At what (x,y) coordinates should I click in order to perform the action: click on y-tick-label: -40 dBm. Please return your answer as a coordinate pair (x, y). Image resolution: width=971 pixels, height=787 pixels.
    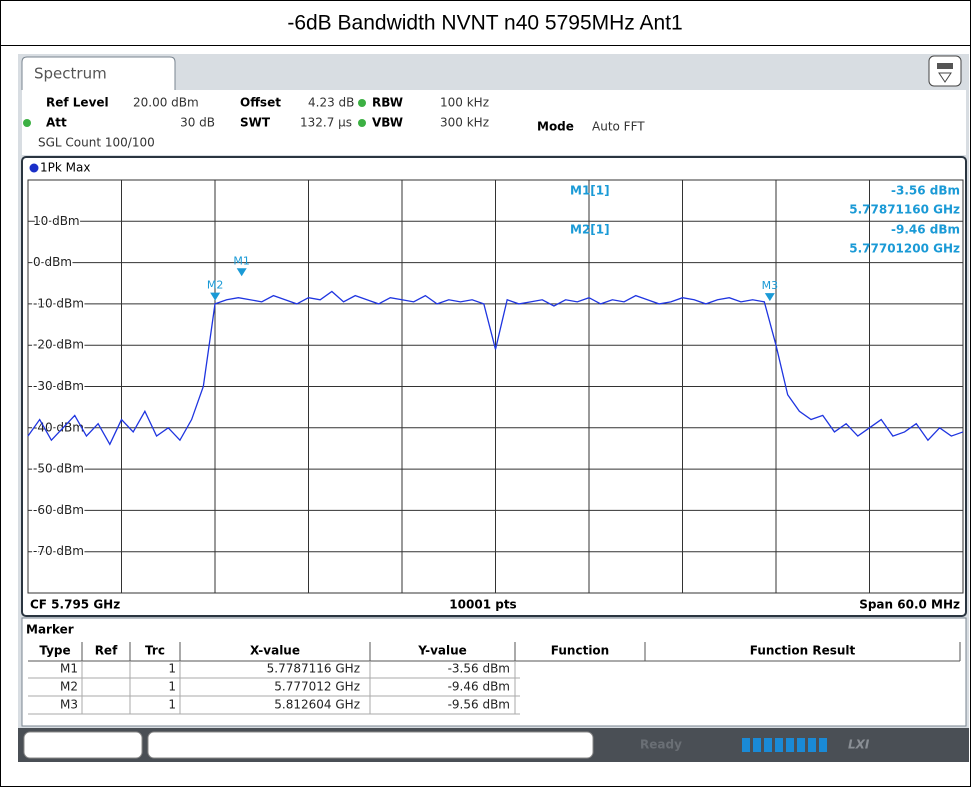
    Looking at the image, I should click on (58, 427).